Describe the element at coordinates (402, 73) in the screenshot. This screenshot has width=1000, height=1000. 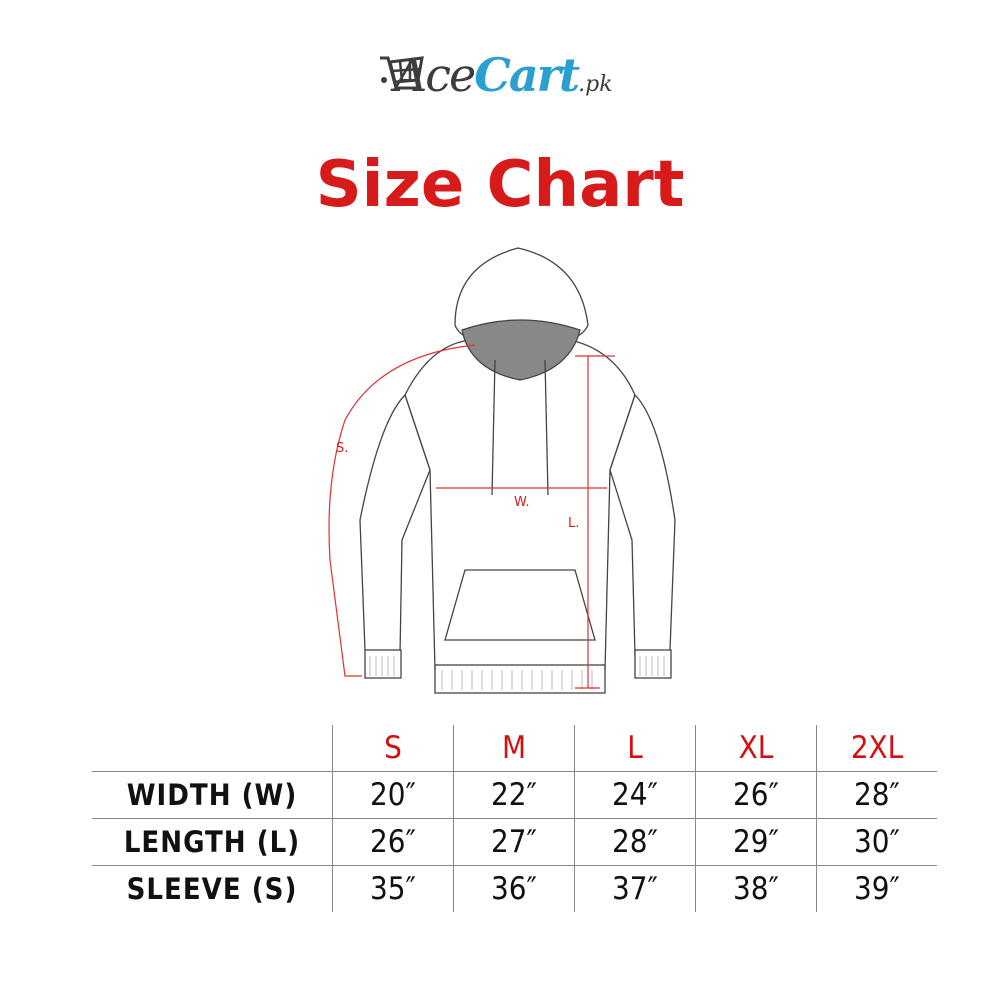
I see `shopping-cart-icon` at that location.